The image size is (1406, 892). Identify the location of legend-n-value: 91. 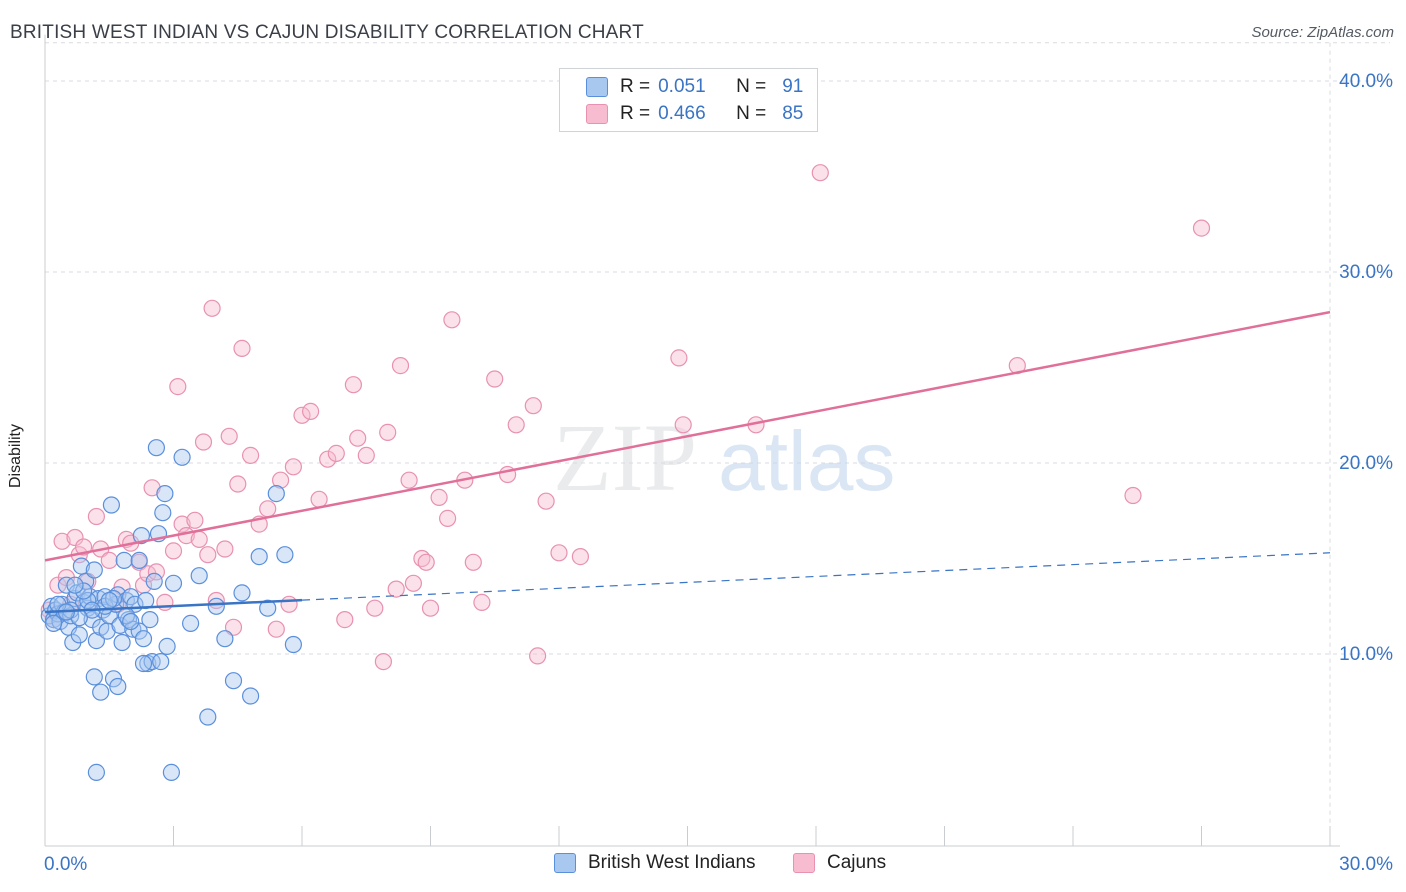
(793, 86).